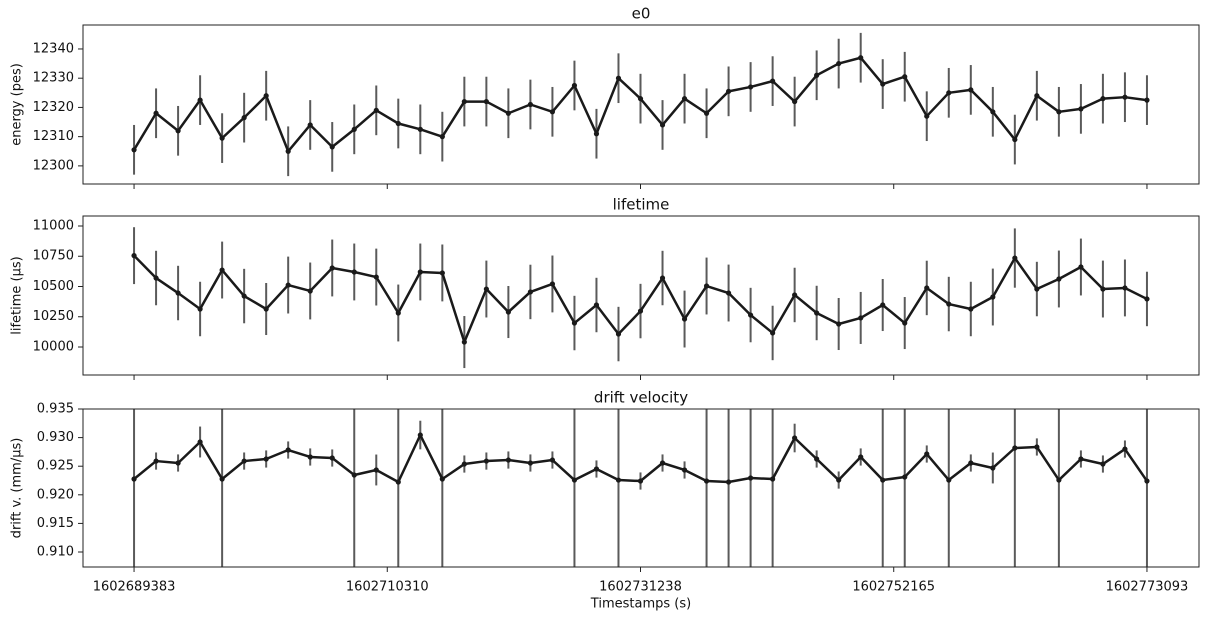  Describe the element at coordinates (134, 587) in the screenshot. I see `x-tick-label: 1602689383` at that location.